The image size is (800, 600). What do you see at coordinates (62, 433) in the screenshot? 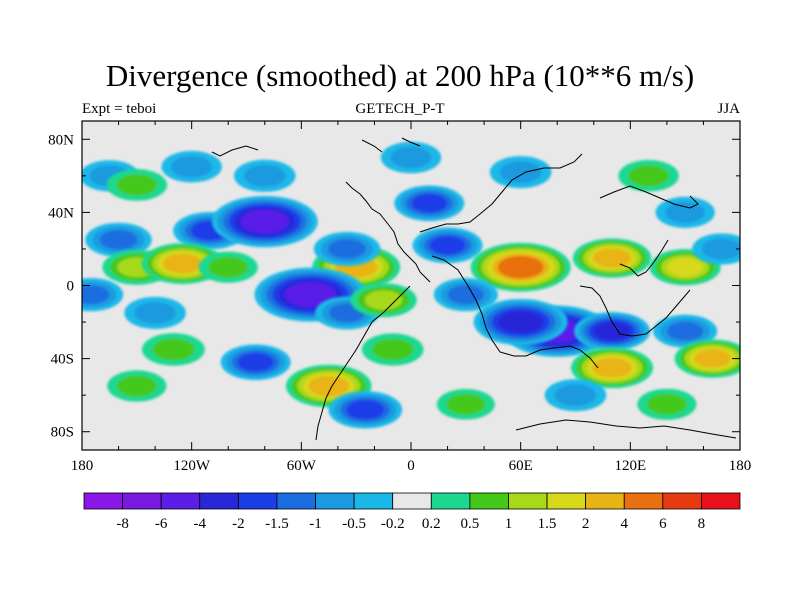
I see `y-tick-label: 80S` at bounding box center [62, 433].